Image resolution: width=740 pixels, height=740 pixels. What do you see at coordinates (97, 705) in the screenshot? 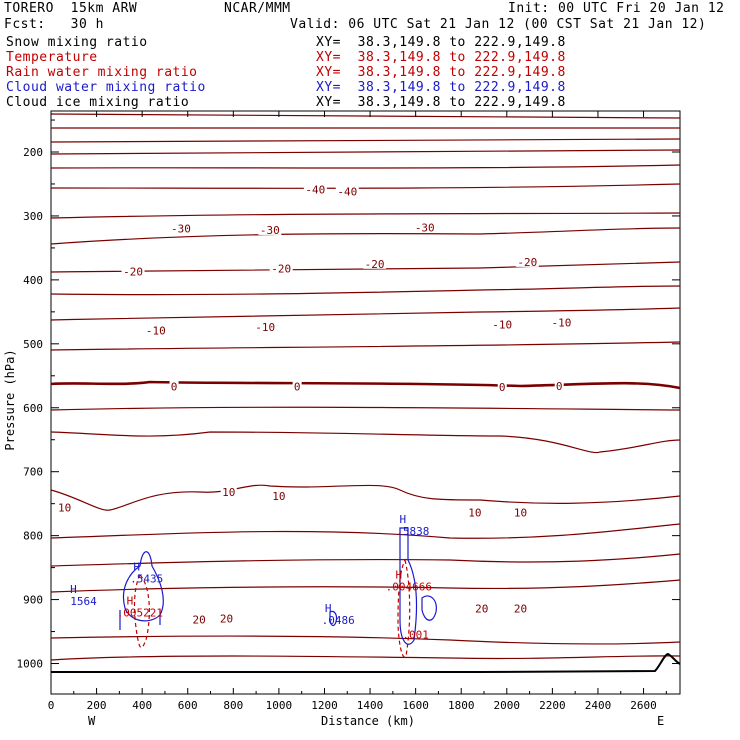
I see `x-tick-label: 200` at bounding box center [97, 705].